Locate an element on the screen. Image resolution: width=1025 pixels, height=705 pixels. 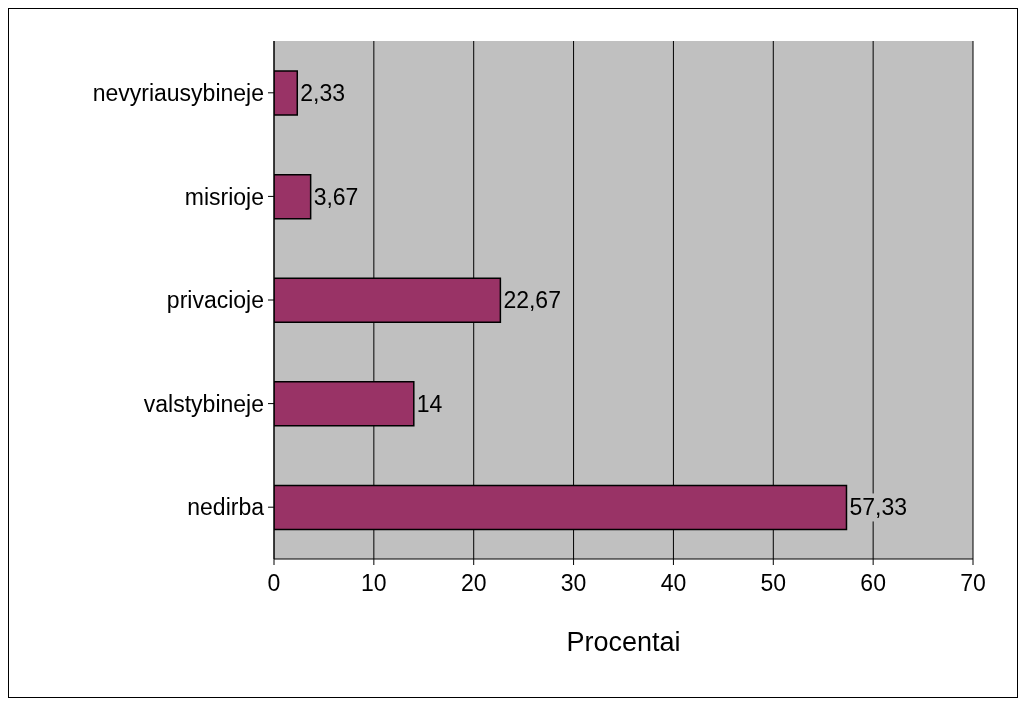
y-tick-label: valstybineje is located at coordinates (203, 403).